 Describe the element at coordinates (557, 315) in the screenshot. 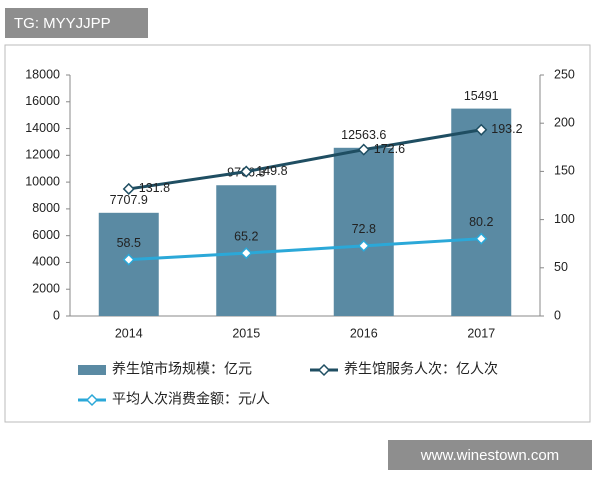

I see `y2-tick-label: 0` at that location.